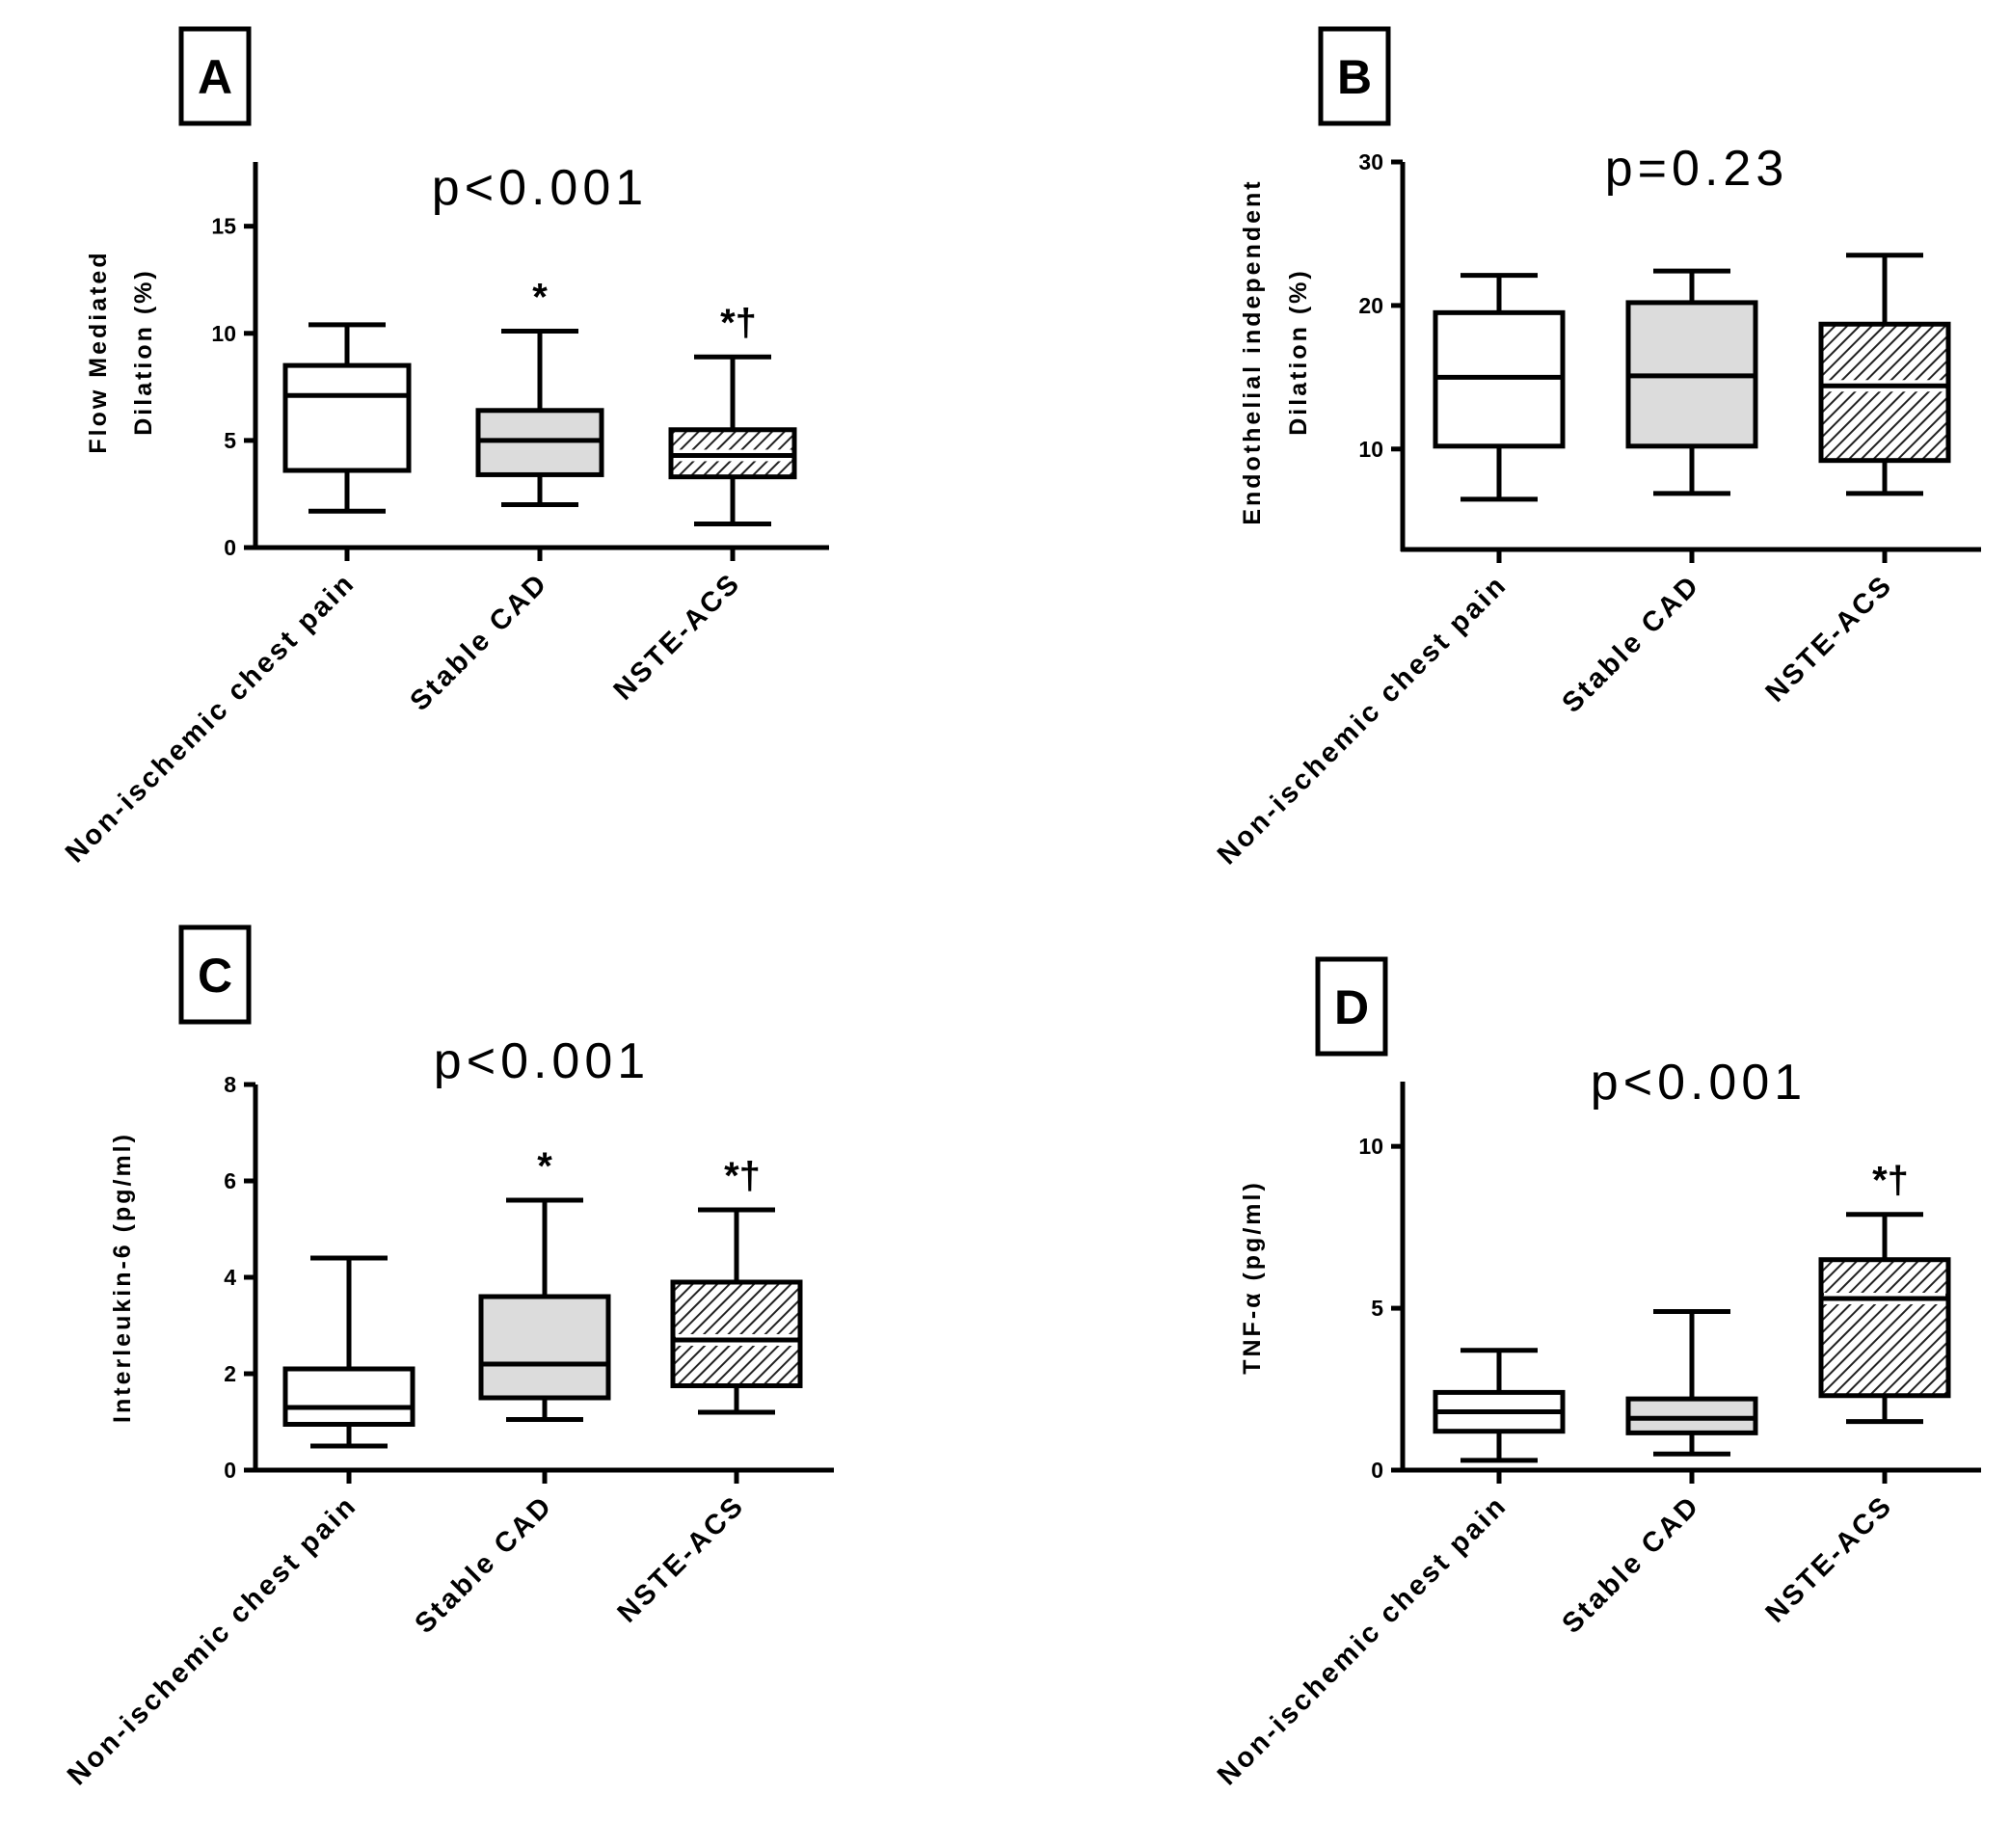  I want to click on panel-label: D, so click(1351, 1007).